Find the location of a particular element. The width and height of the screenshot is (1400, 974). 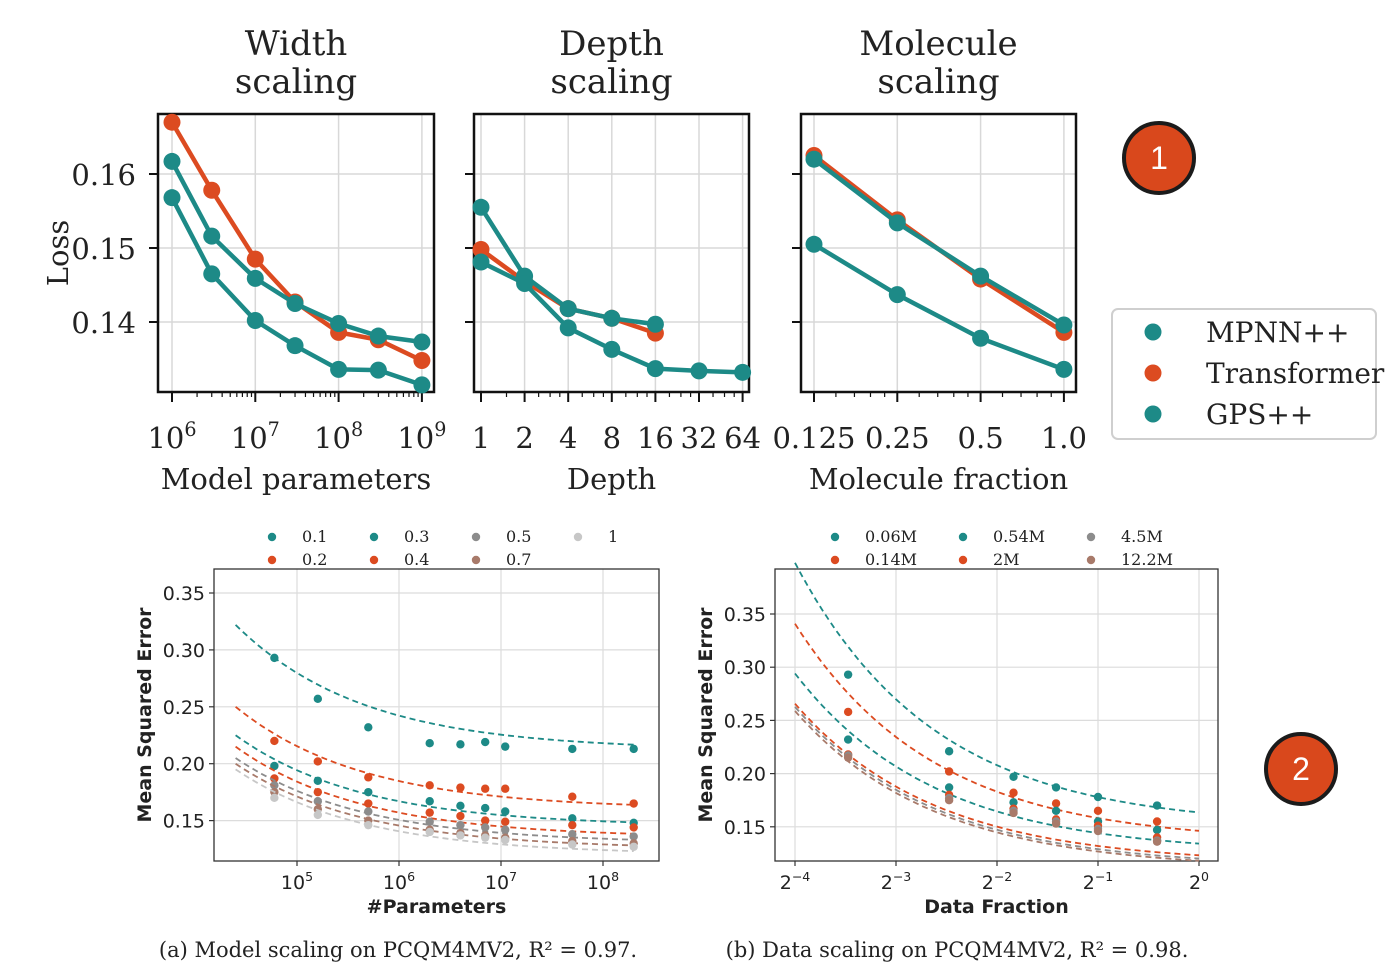

x-tick-label: 106 is located at coordinates (171, 436).